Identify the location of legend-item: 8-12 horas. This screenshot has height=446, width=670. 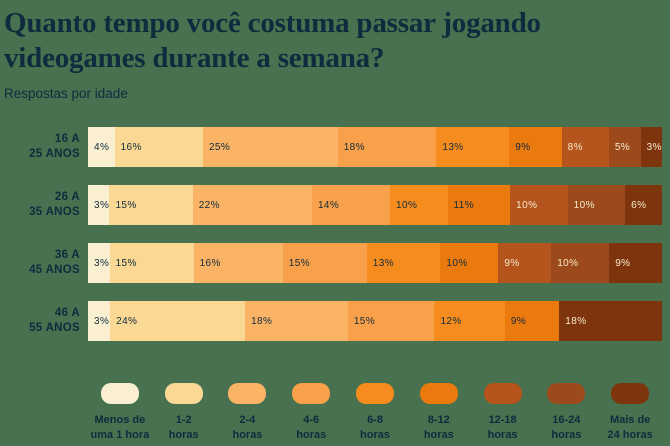
(439, 413).